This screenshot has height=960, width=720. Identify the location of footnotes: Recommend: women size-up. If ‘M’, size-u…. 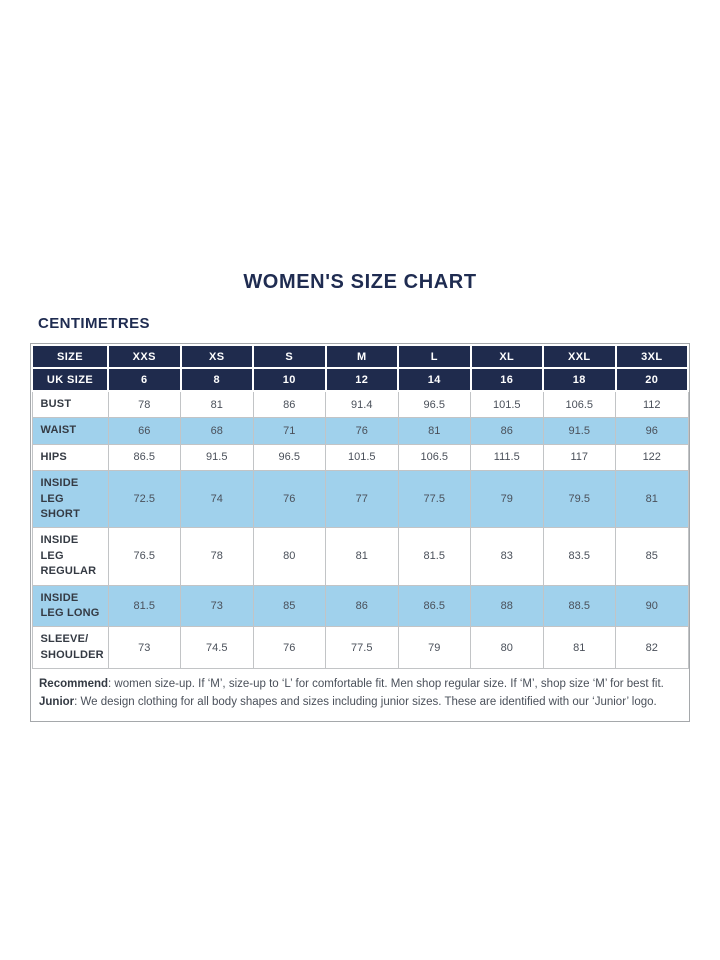
(360, 695).